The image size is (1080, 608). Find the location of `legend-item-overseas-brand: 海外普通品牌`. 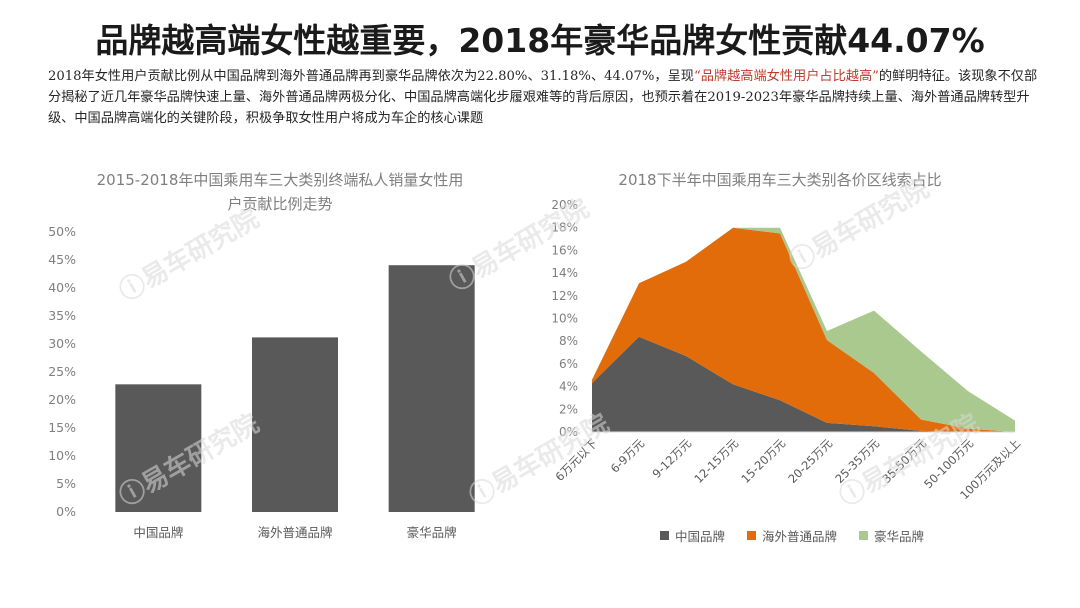

legend-item-overseas-brand: 海外普通品牌 is located at coordinates (792, 535).